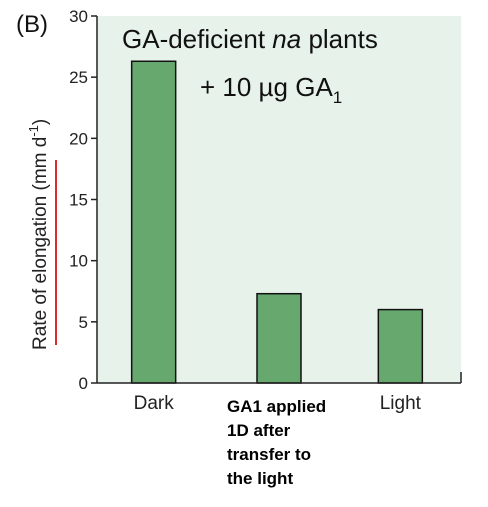 Image resolution: width=488 pixels, height=507 pixels. What do you see at coordinates (83, 383) in the screenshot?
I see `y-tick-label: 0` at bounding box center [83, 383].